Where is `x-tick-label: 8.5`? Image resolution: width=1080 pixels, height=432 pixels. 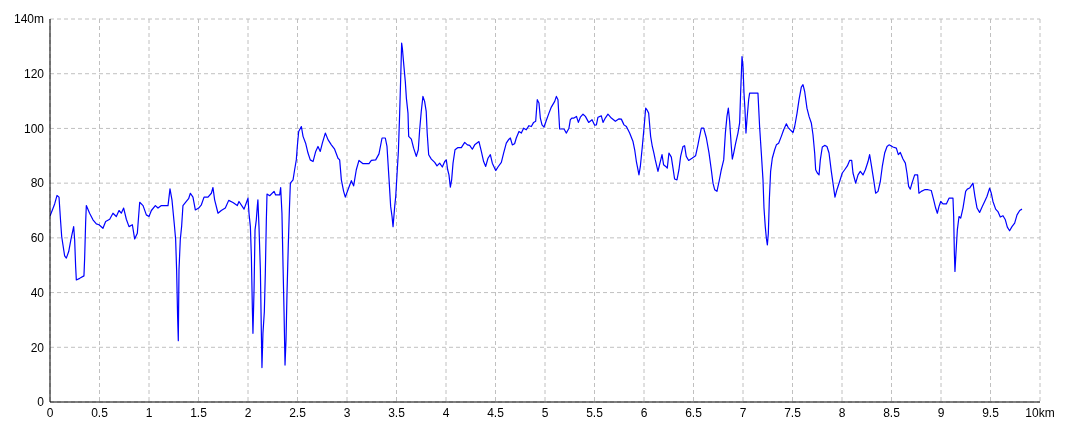
x-tick-label: 8.5 is located at coordinates (892, 412).